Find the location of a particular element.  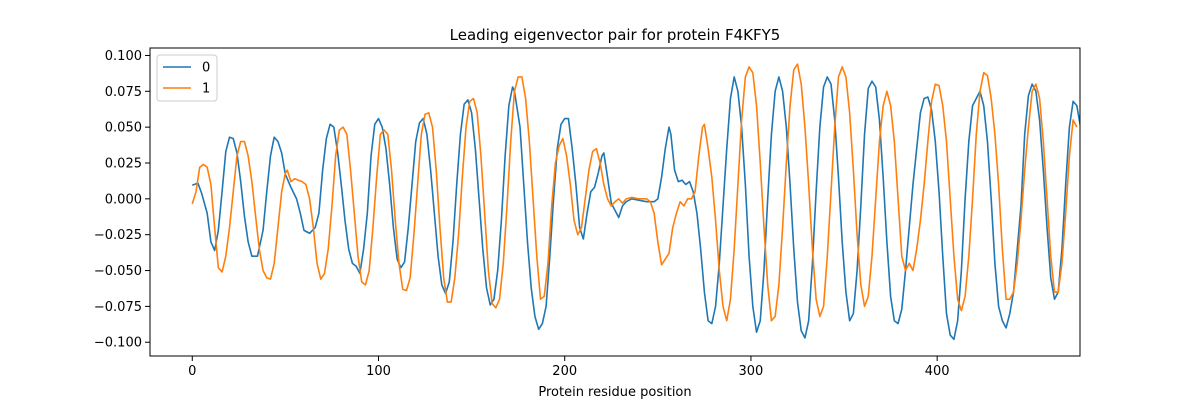

y-tick-label: 0.025 is located at coordinates (123, 163).